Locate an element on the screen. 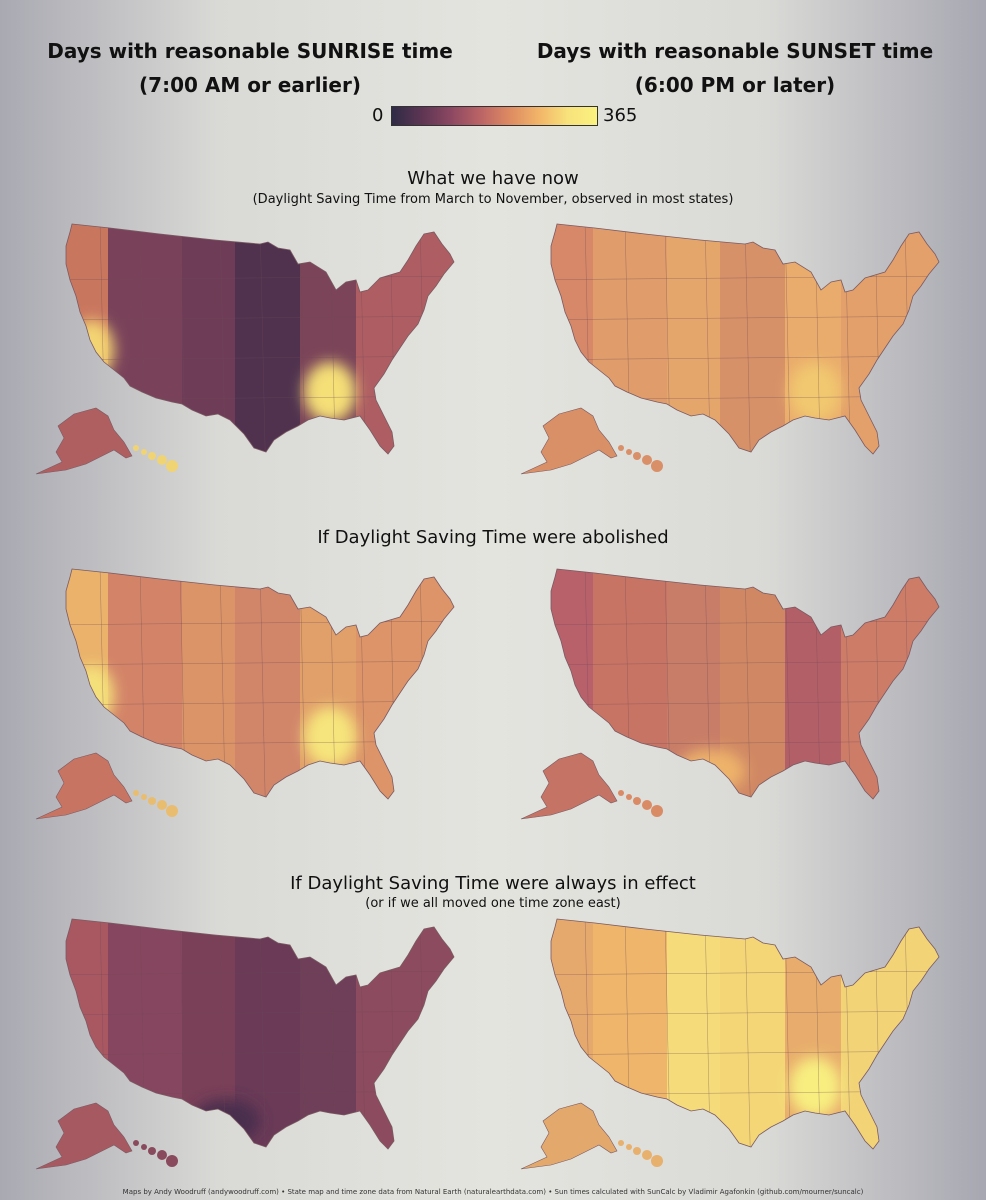 The width and height of the screenshot is (986, 1200). sunset-title: Days with reasonable SUNSET time is located at coordinates (735, 51).